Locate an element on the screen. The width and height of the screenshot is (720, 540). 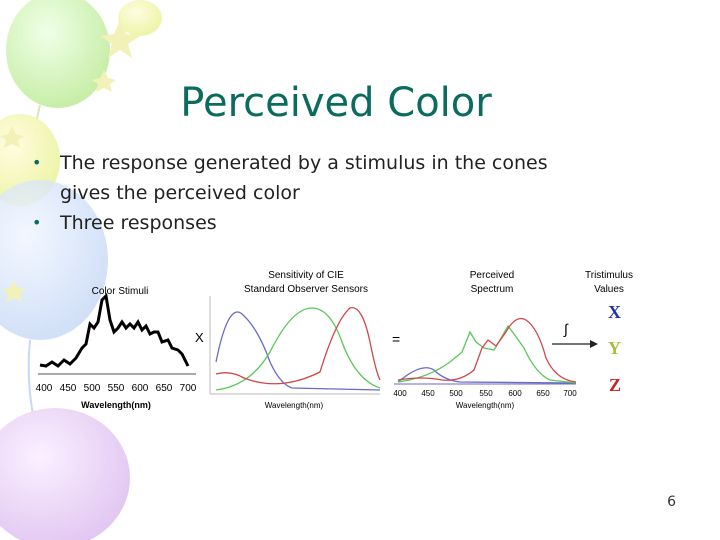
perceived-ticks: 400 450 500 550 600 650 700 is located at coordinates (485, 393).